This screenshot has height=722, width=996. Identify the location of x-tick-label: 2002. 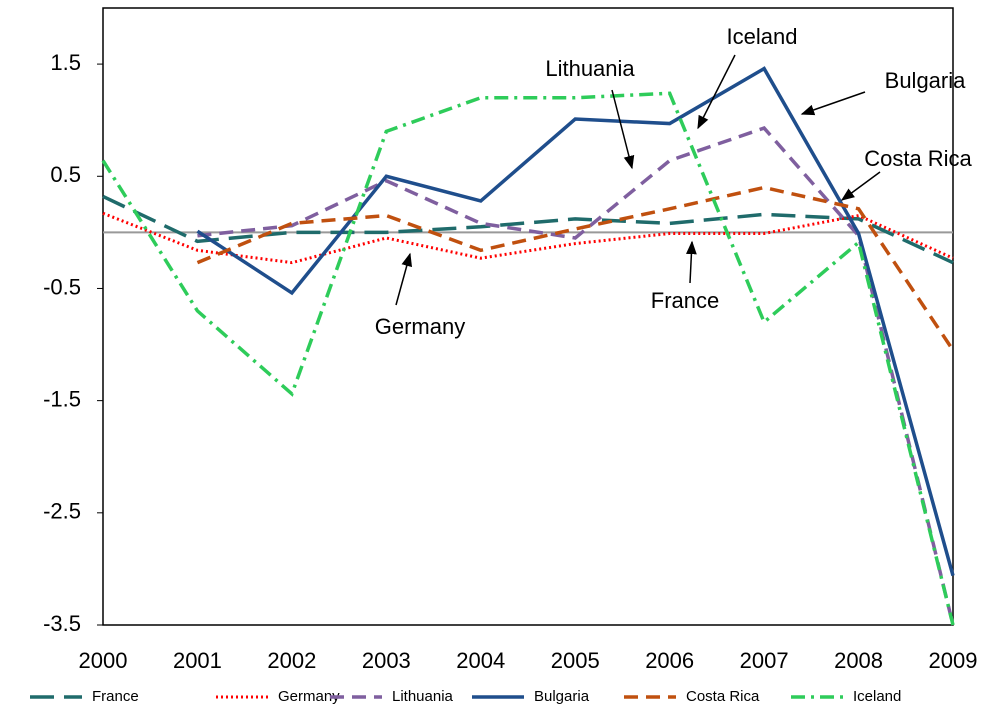
(291, 660).